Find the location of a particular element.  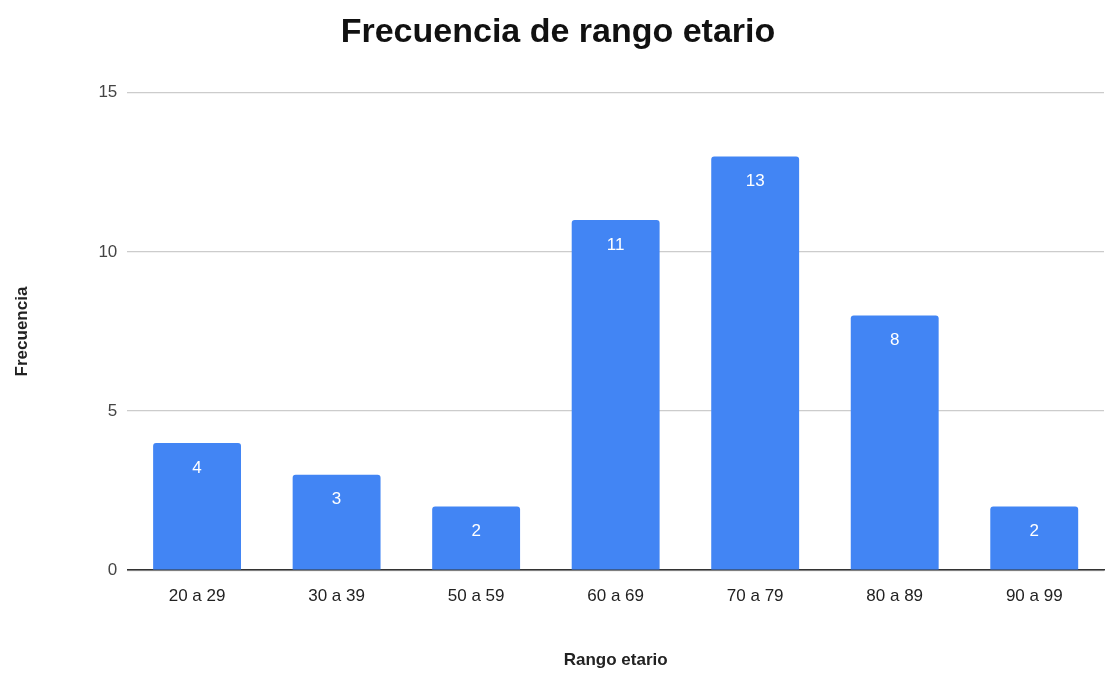

x-tick-label: 70 a 79 is located at coordinates (755, 596).